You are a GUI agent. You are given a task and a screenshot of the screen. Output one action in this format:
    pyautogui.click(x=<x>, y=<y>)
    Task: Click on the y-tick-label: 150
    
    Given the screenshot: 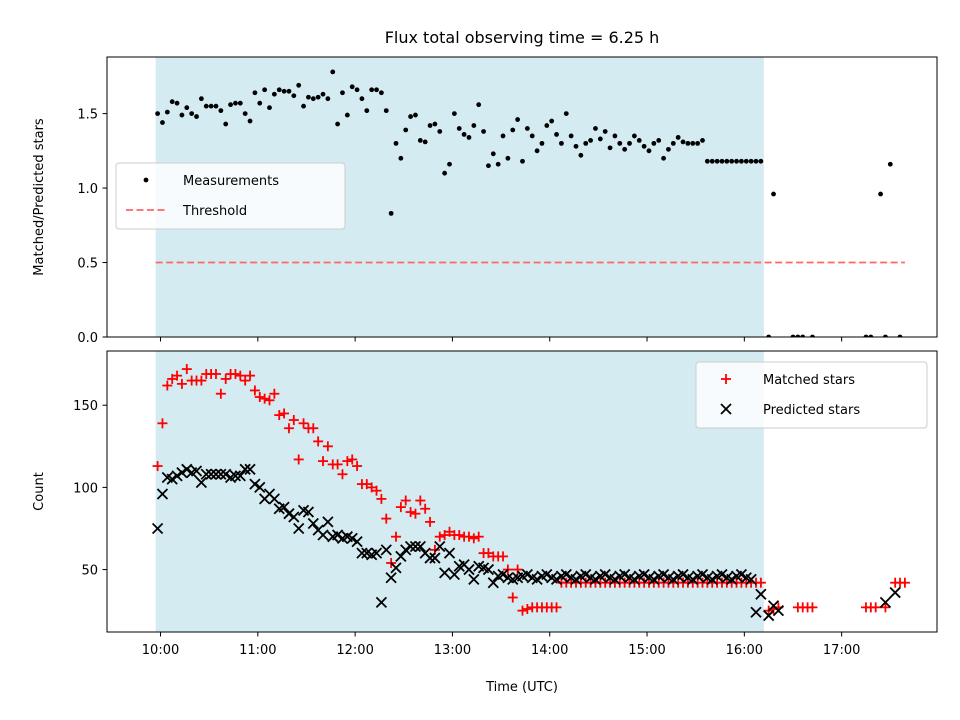 What is the action you would take?
    pyautogui.click(x=85, y=406)
    